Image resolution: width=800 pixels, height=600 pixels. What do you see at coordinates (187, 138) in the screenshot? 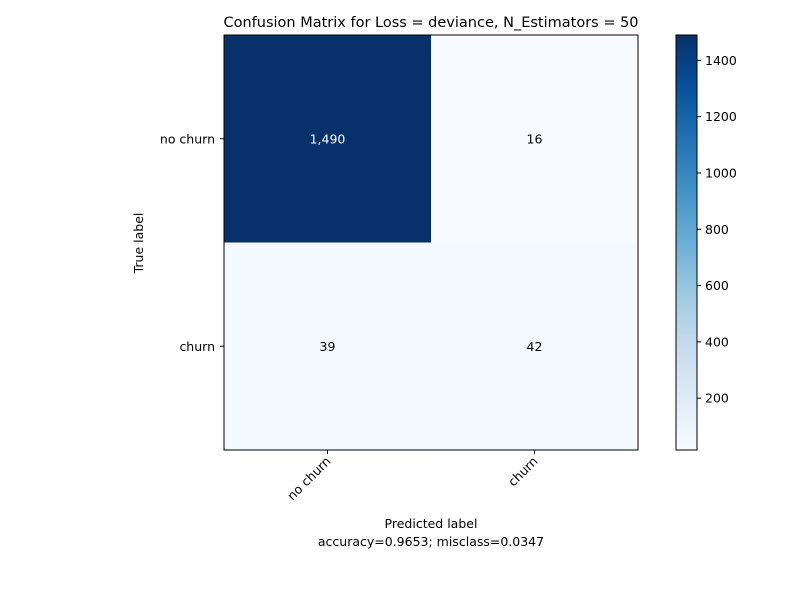
I see `y-tick-label: no churn` at bounding box center [187, 138].